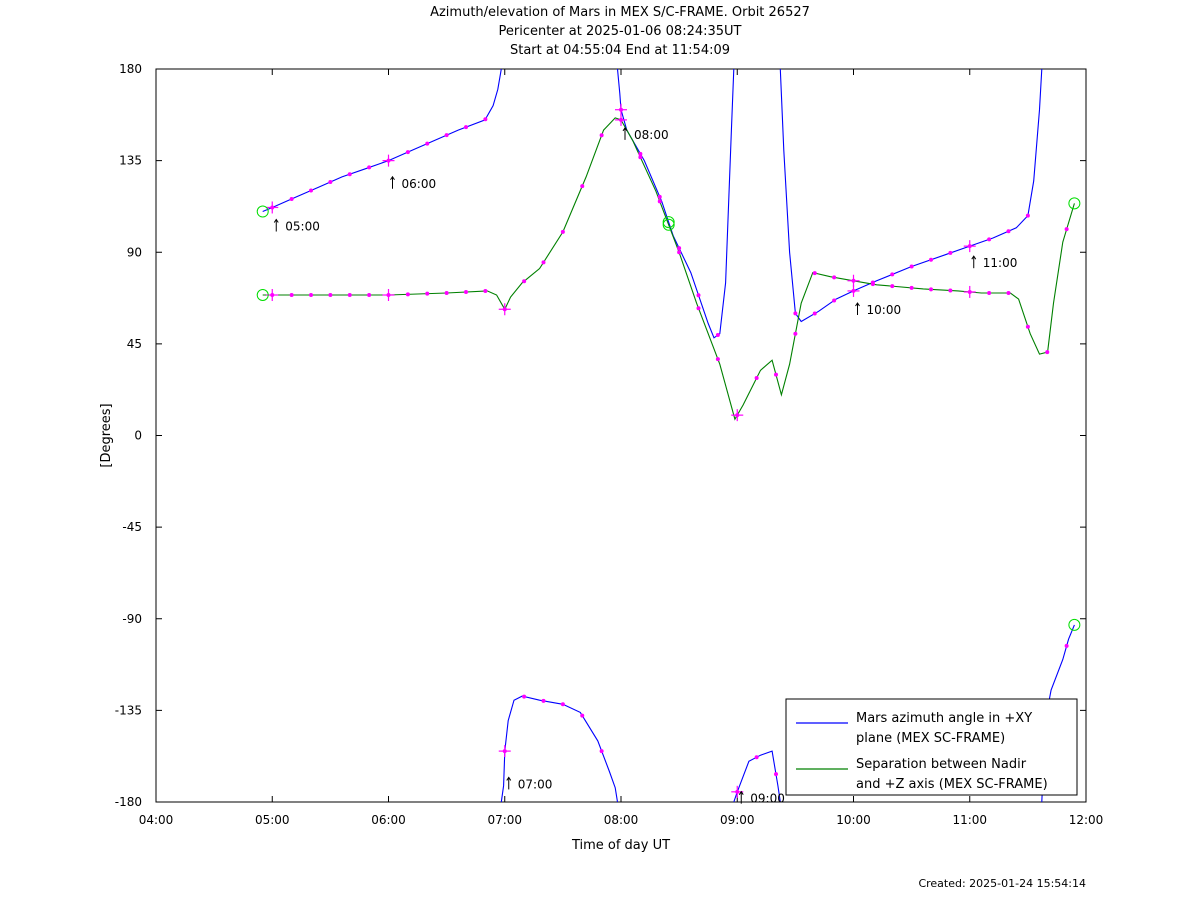 The width and height of the screenshot is (1200, 901). What do you see at coordinates (138, 436) in the screenshot?
I see `y-tick-label: 0` at bounding box center [138, 436].